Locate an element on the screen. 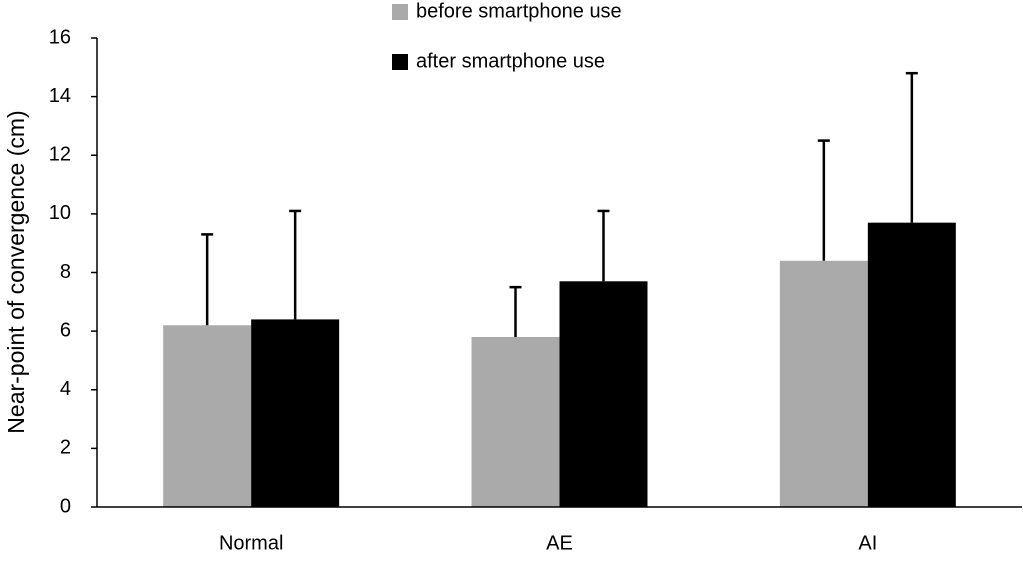  y-tick-label: 0 is located at coordinates (65, 506).